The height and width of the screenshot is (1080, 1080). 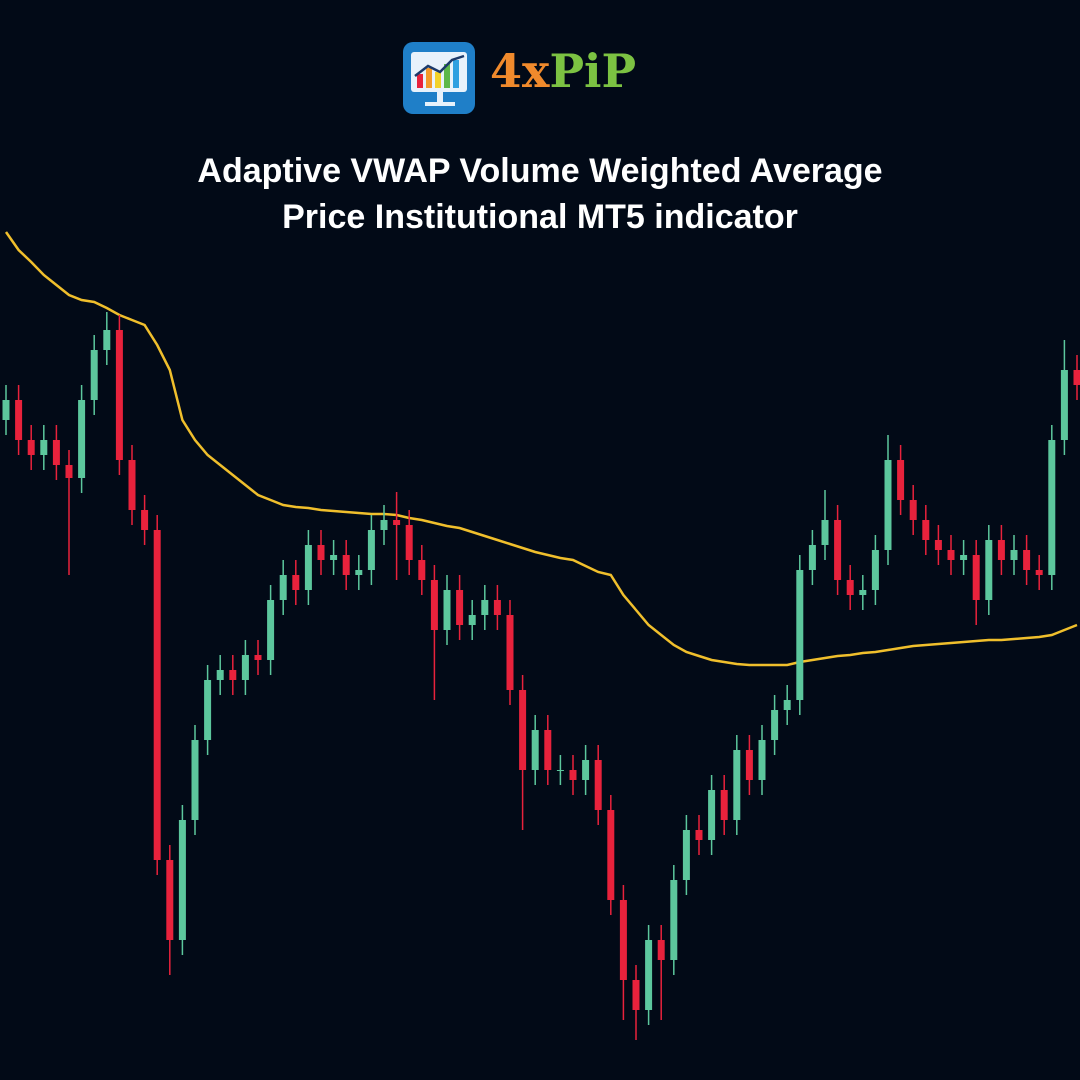 What do you see at coordinates (439, 78) in the screenshot?
I see `logo-icon` at bounding box center [439, 78].